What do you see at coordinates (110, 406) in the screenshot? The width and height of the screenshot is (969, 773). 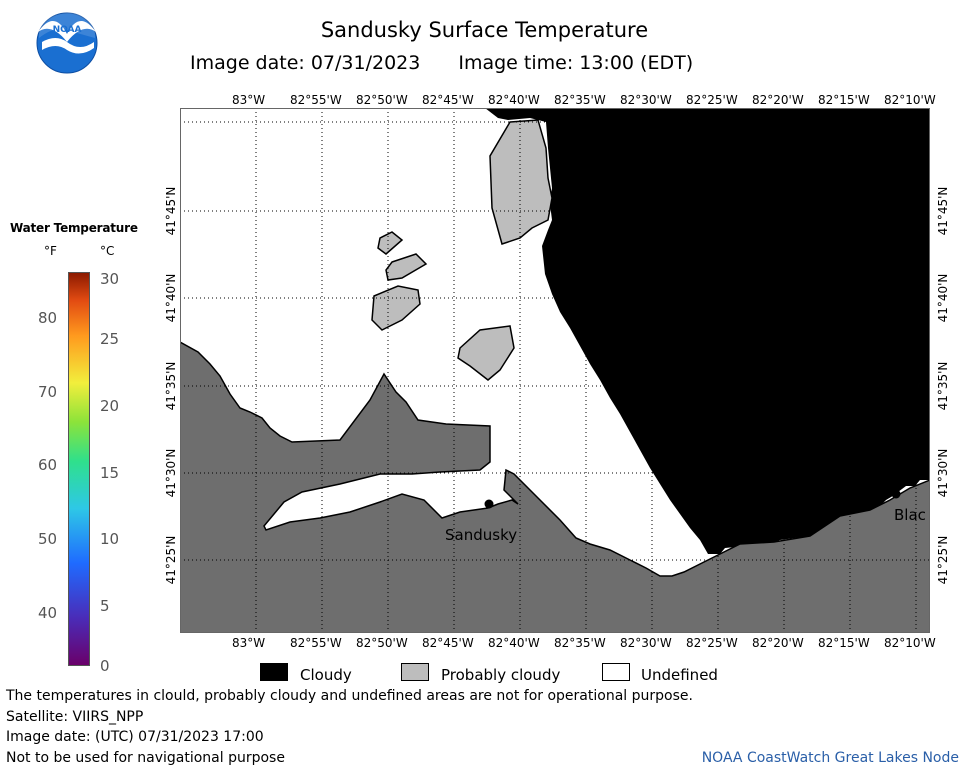 I see `c-tick: 20` at bounding box center [110, 406].